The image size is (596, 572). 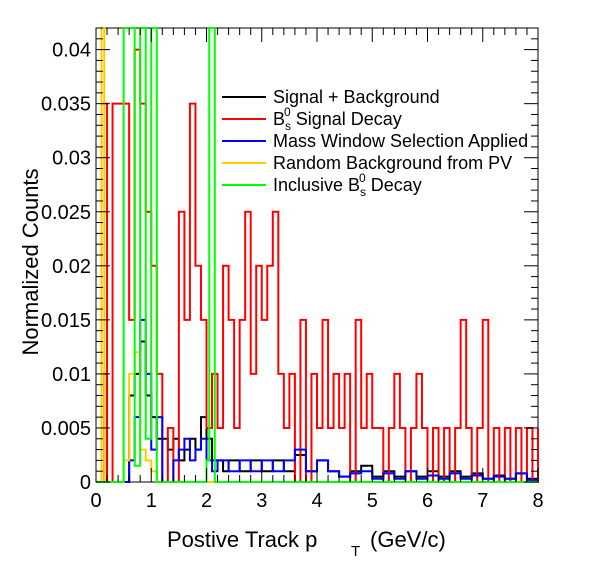 I want to click on y-axis-title: Normalized Counts, so click(x=30, y=261).